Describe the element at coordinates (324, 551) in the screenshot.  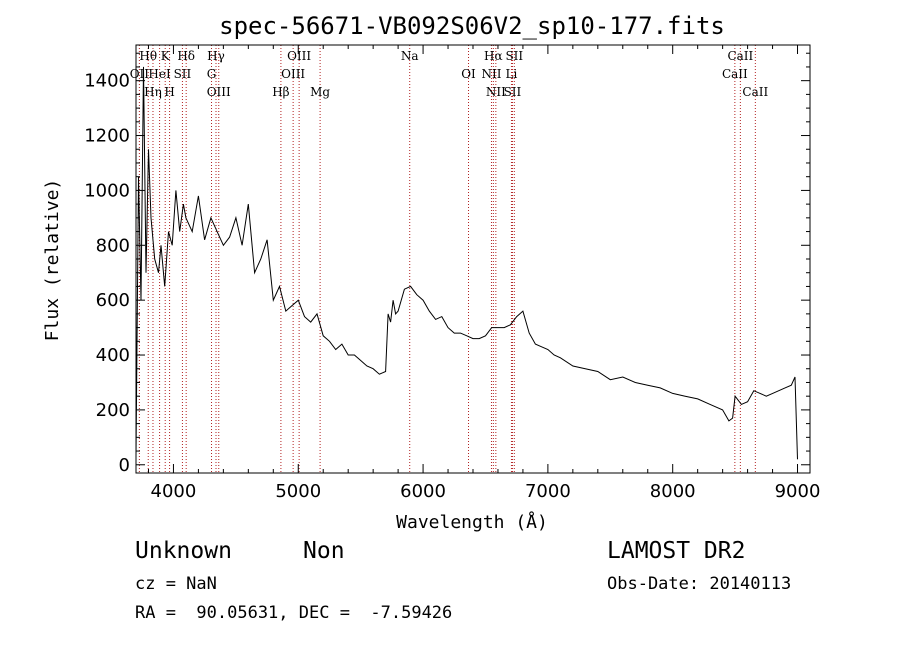
I see `object-subclass: Non` at that location.